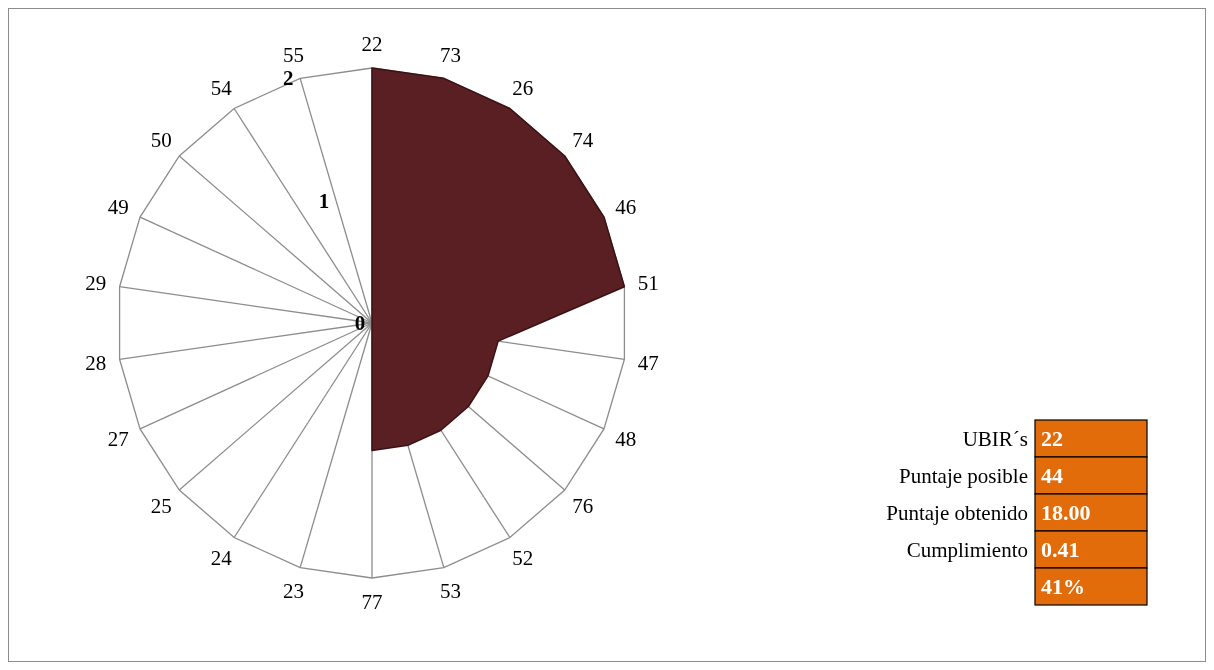 This screenshot has width=1214, height=670. What do you see at coordinates (451, 55) in the screenshot?
I see `spoke-label: 73` at bounding box center [451, 55].